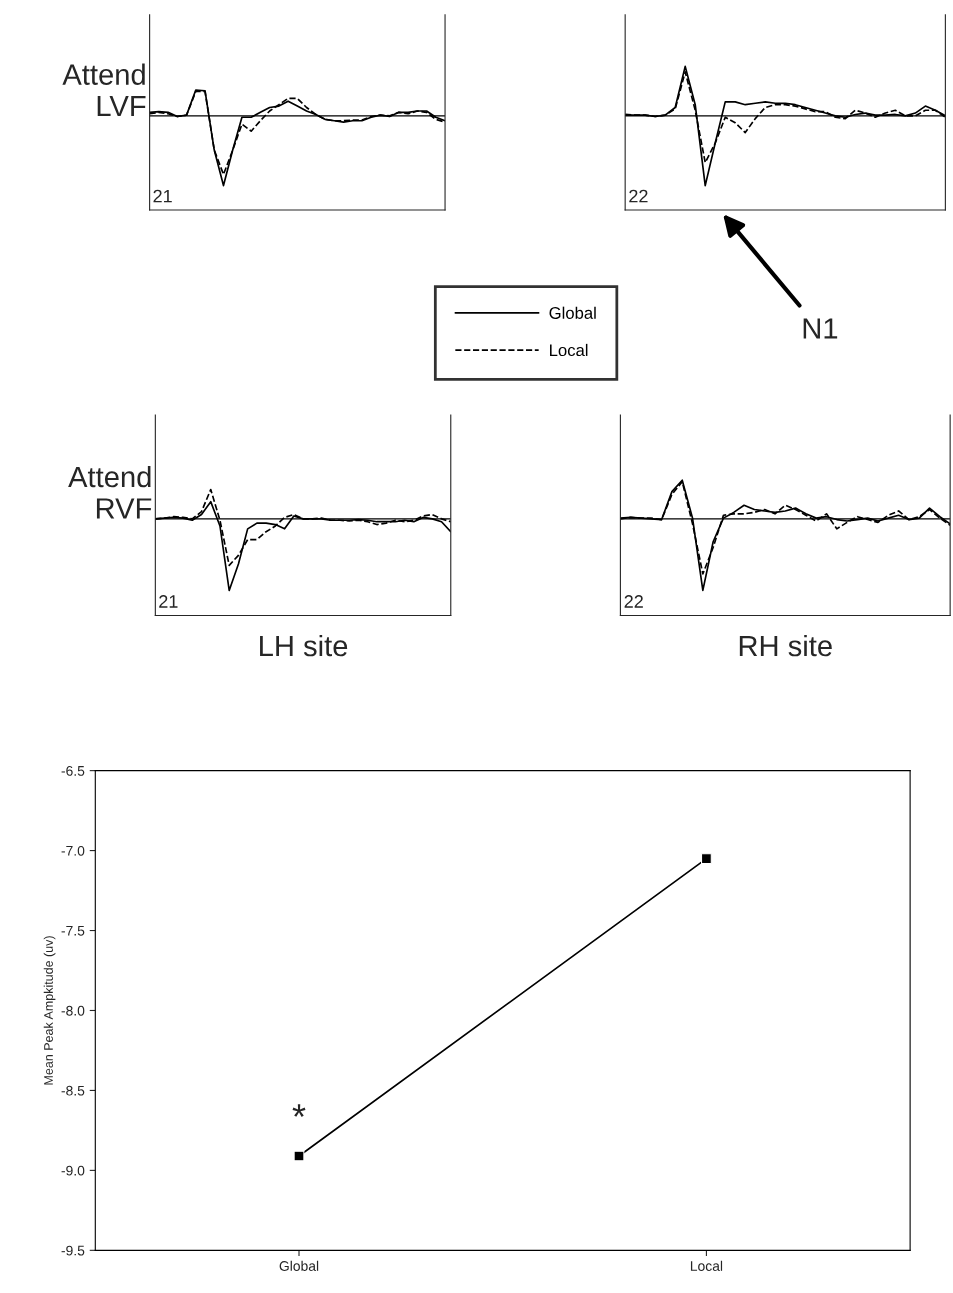 This screenshot has height=1293, width=953. What do you see at coordinates (110, 492) in the screenshot?
I see `y-axis-title: Attend RVF` at bounding box center [110, 492].